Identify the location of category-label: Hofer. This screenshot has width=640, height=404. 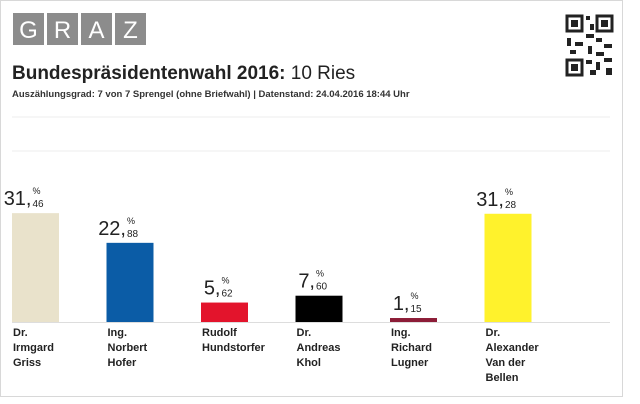
(122, 363).